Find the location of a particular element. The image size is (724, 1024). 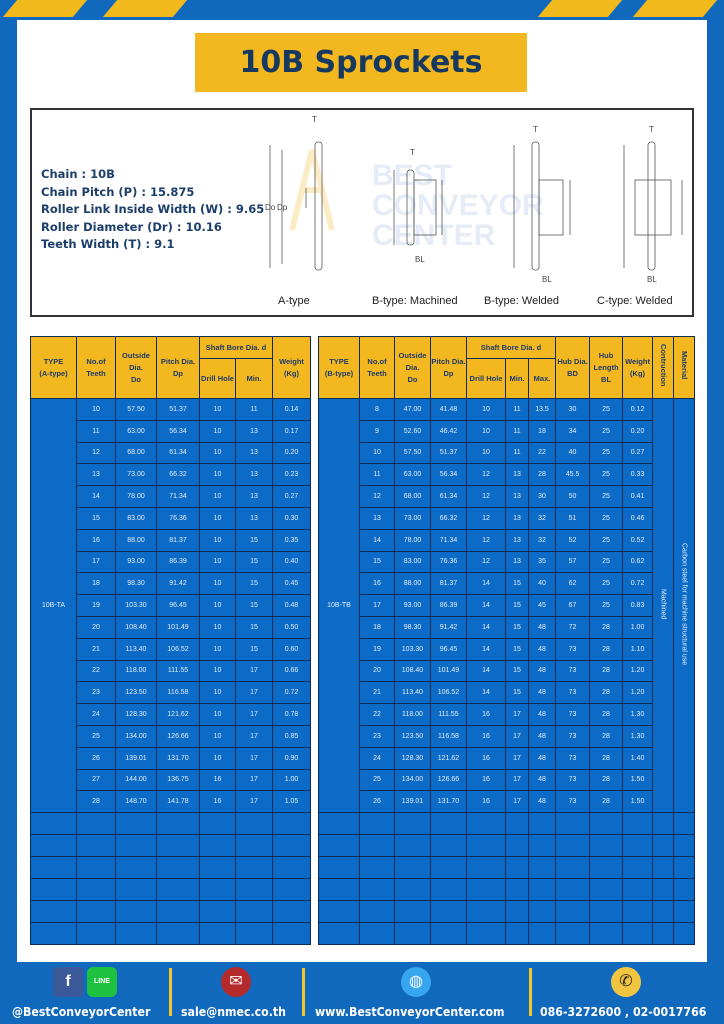

header-type: TYPE (A-type) is located at coordinates (53, 367).